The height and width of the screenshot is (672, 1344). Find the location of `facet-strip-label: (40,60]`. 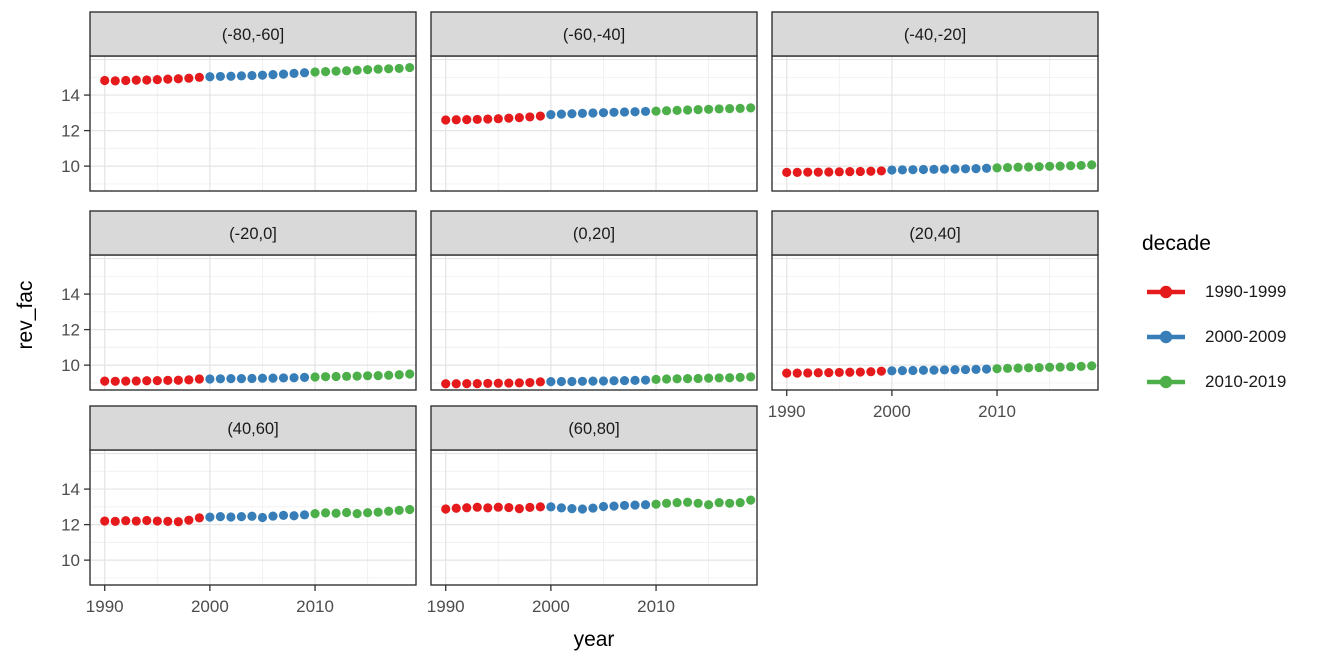

facet-strip-label: (40,60] is located at coordinates (252, 429).